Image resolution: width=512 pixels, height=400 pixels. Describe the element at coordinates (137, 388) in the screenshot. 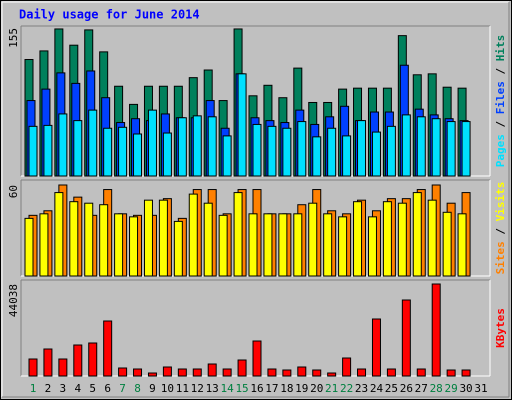

I see `x-tick-label: 8` at that location.